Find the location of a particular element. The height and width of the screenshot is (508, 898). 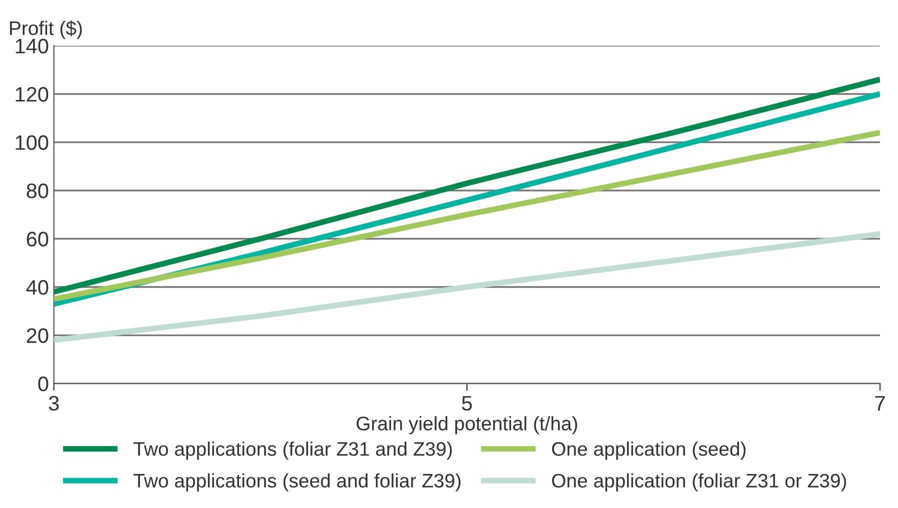

y-tick-label: 120 is located at coordinates (32, 94).